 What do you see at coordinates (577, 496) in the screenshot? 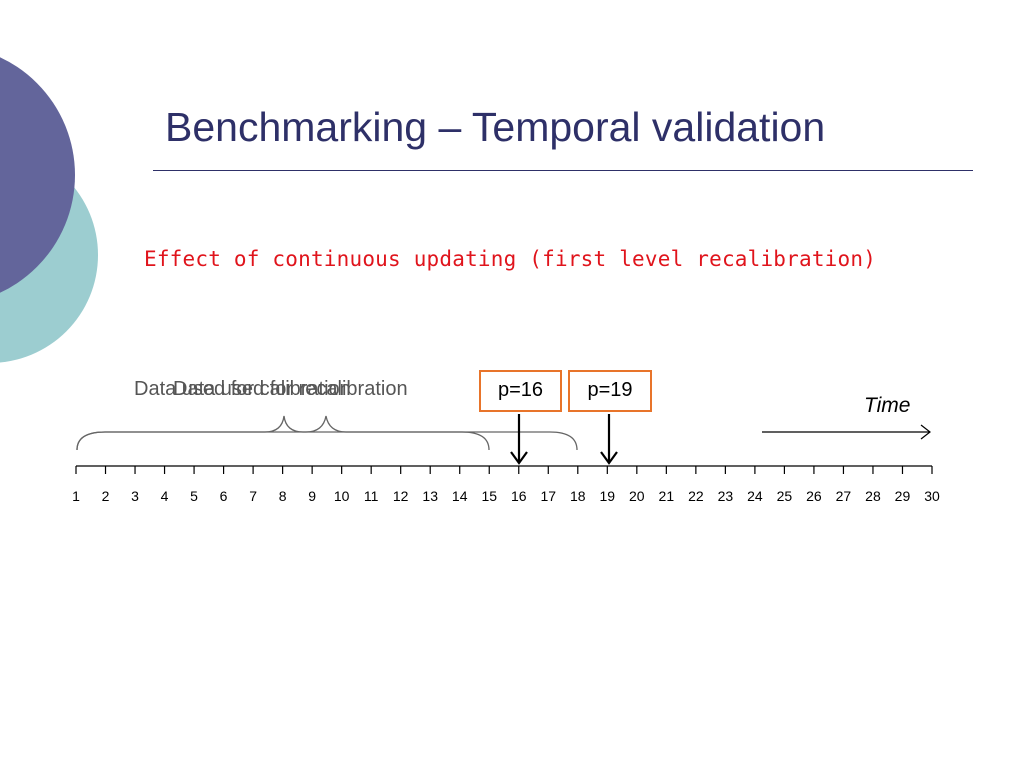
I see `tick-label: 18` at bounding box center [577, 496].